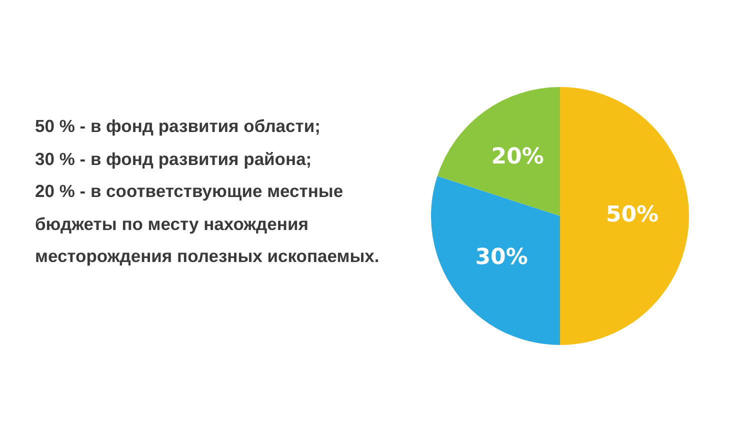  Describe the element at coordinates (174, 159) in the screenshot. I see `text: 30 % - в фонд развития района;` at that location.